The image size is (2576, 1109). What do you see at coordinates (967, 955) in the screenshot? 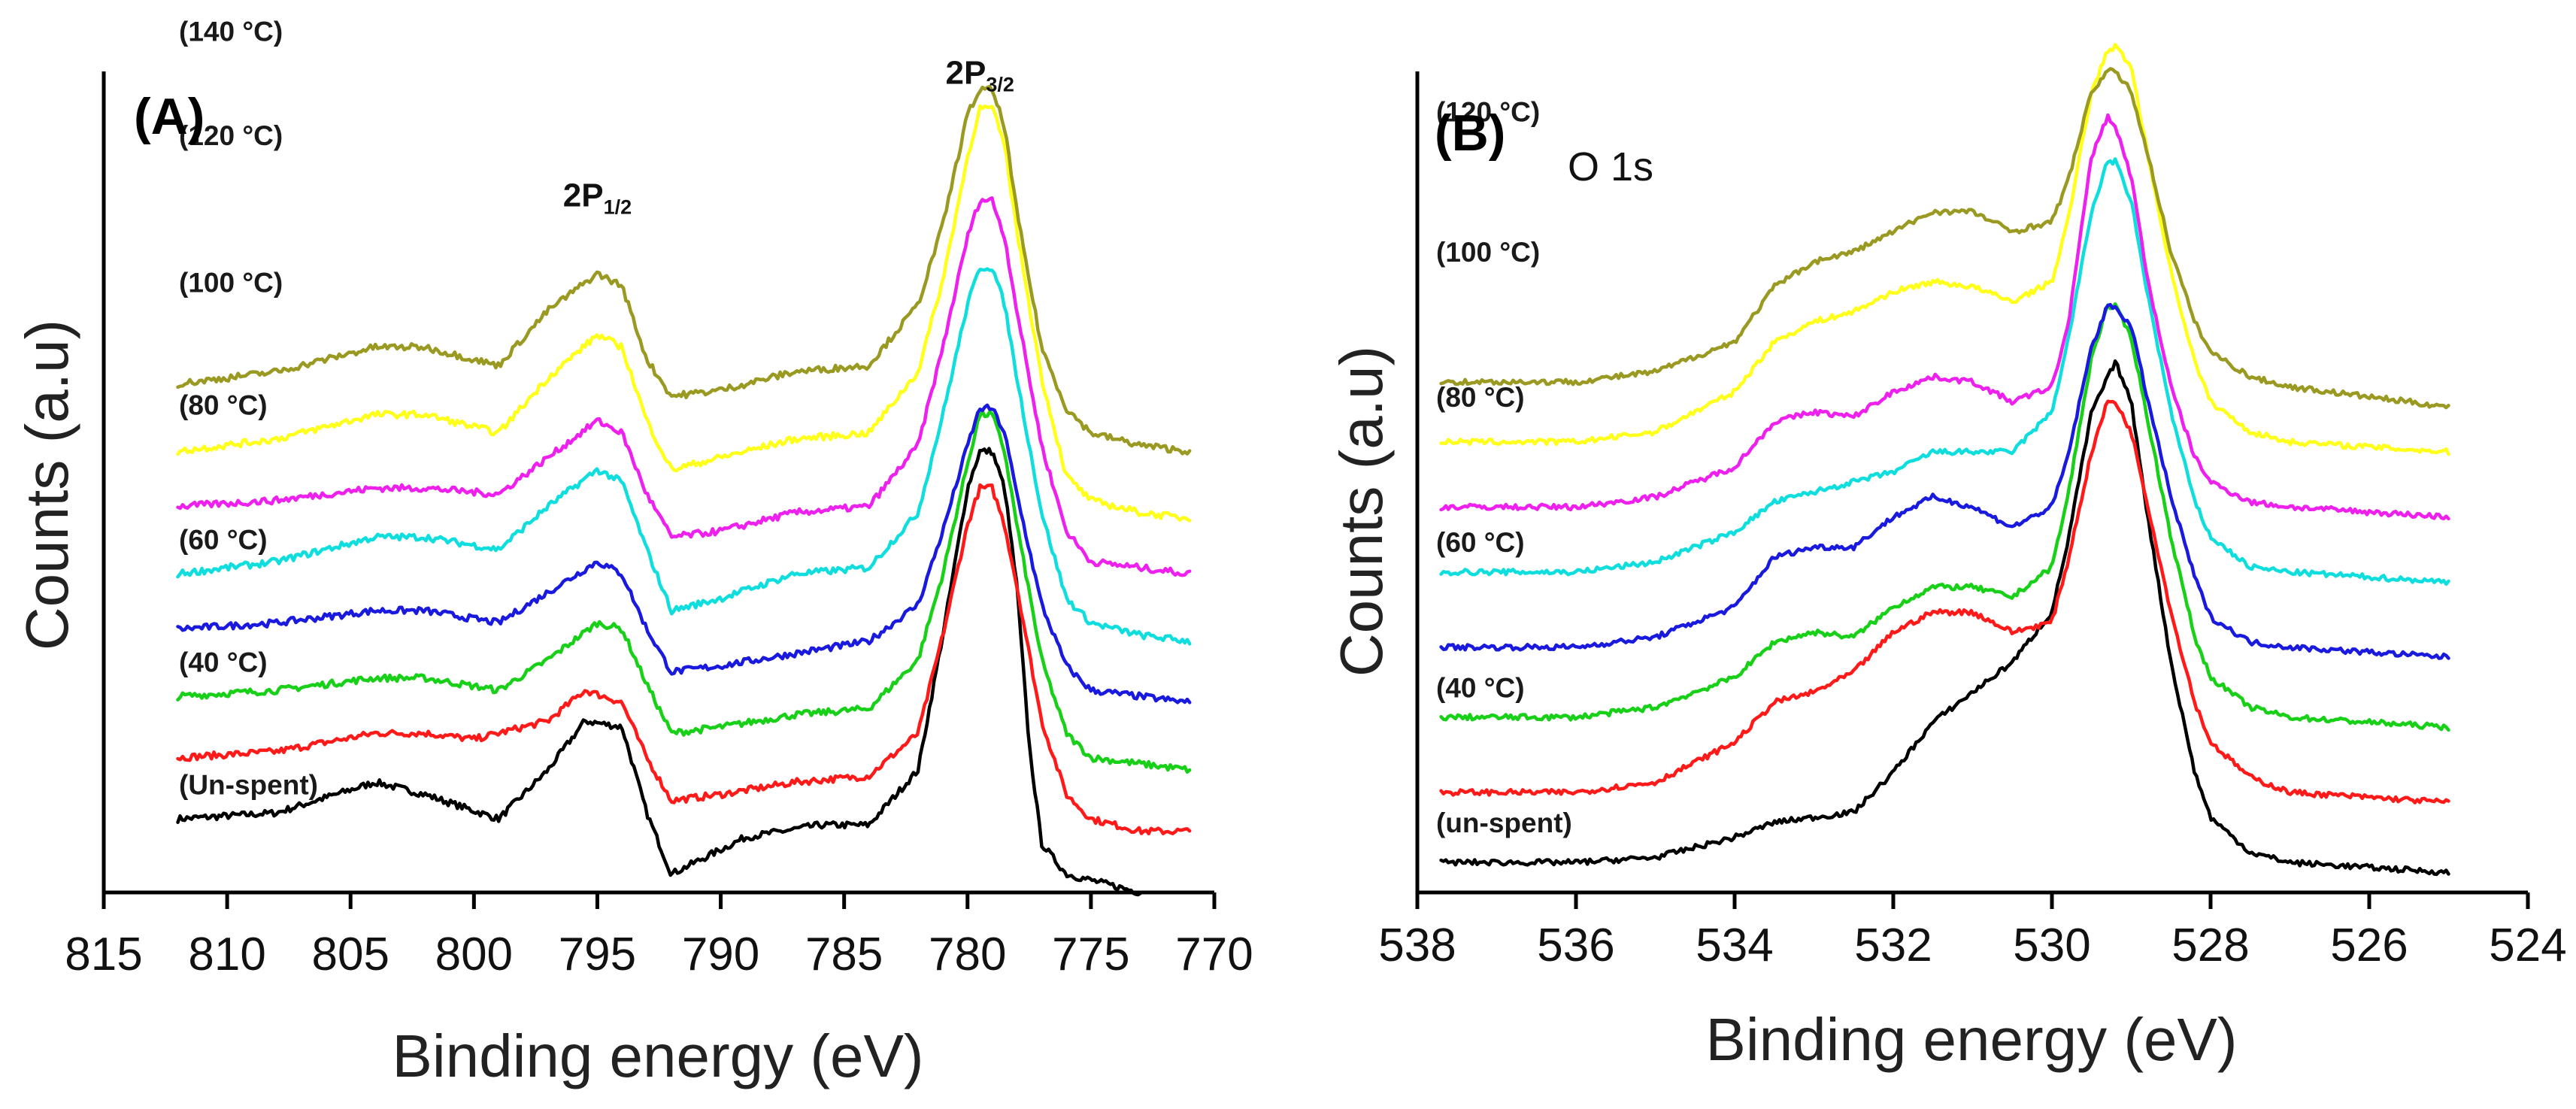
I see `x-tick-label: 780` at bounding box center [967, 955].